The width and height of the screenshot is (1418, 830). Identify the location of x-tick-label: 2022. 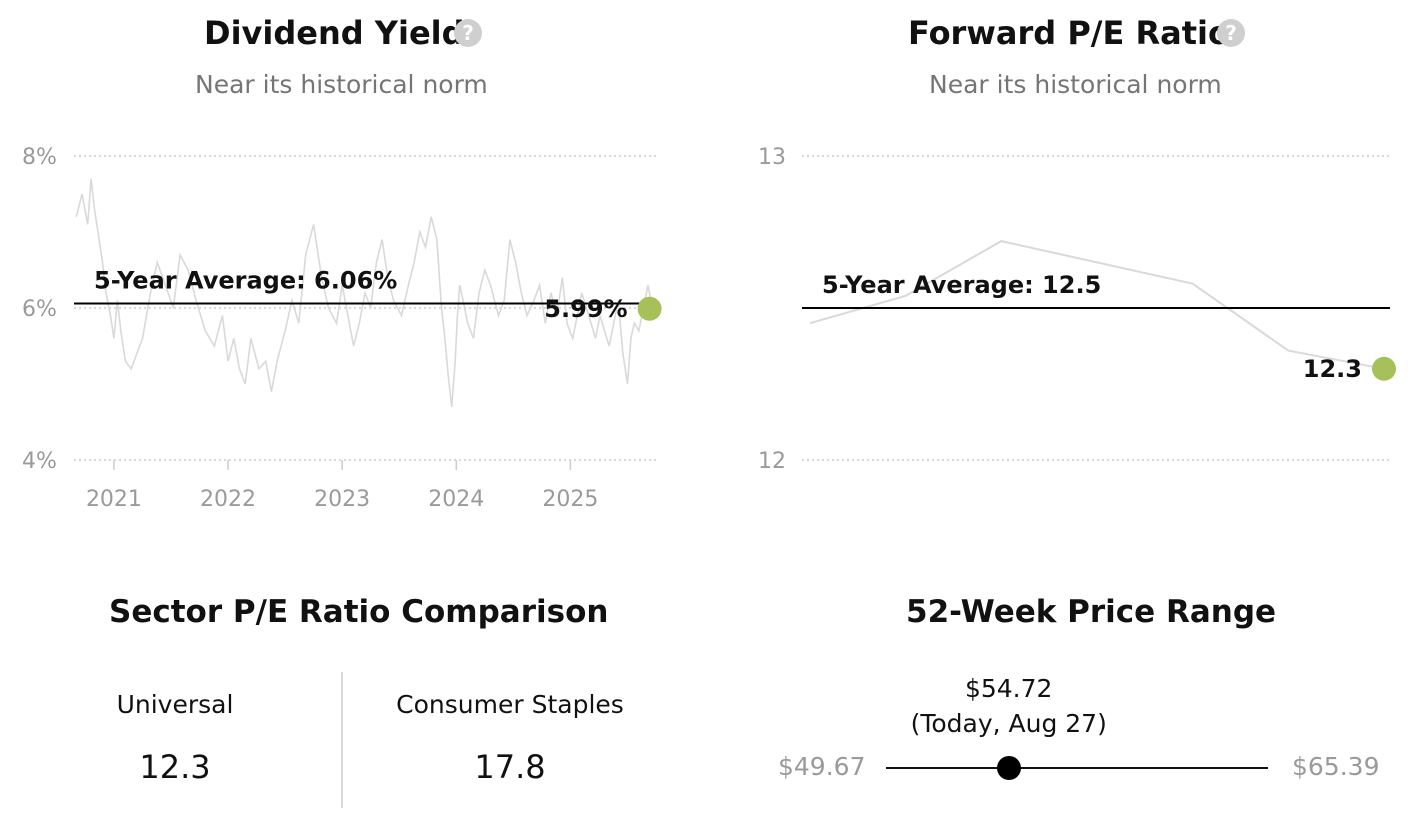
(228, 499).